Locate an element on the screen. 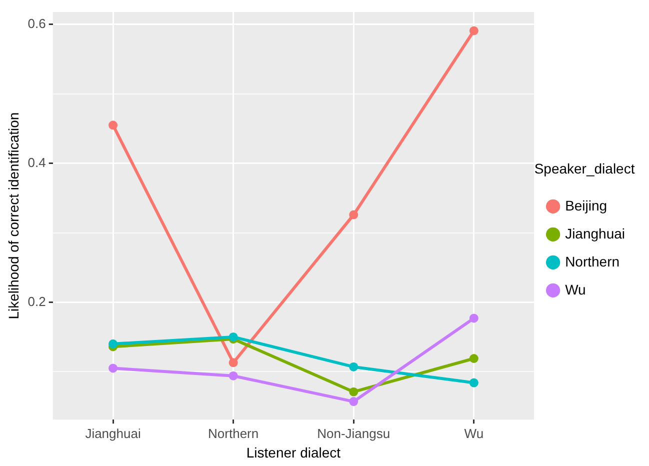 The width and height of the screenshot is (649, 466). y-tick-label: 0.6 is located at coordinates (37, 24).